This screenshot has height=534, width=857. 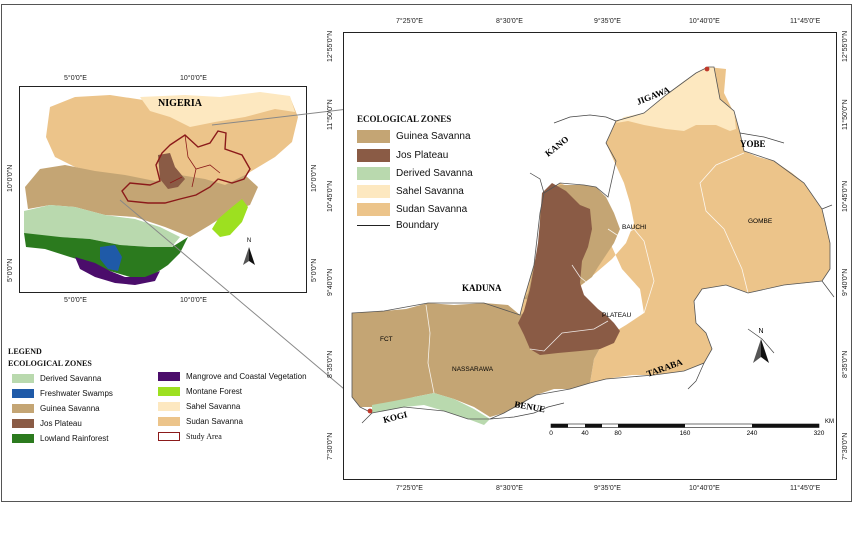 I want to click on legend-item-mangrove: Mangrove and Coastal Vegetation, so click(x=232, y=376).